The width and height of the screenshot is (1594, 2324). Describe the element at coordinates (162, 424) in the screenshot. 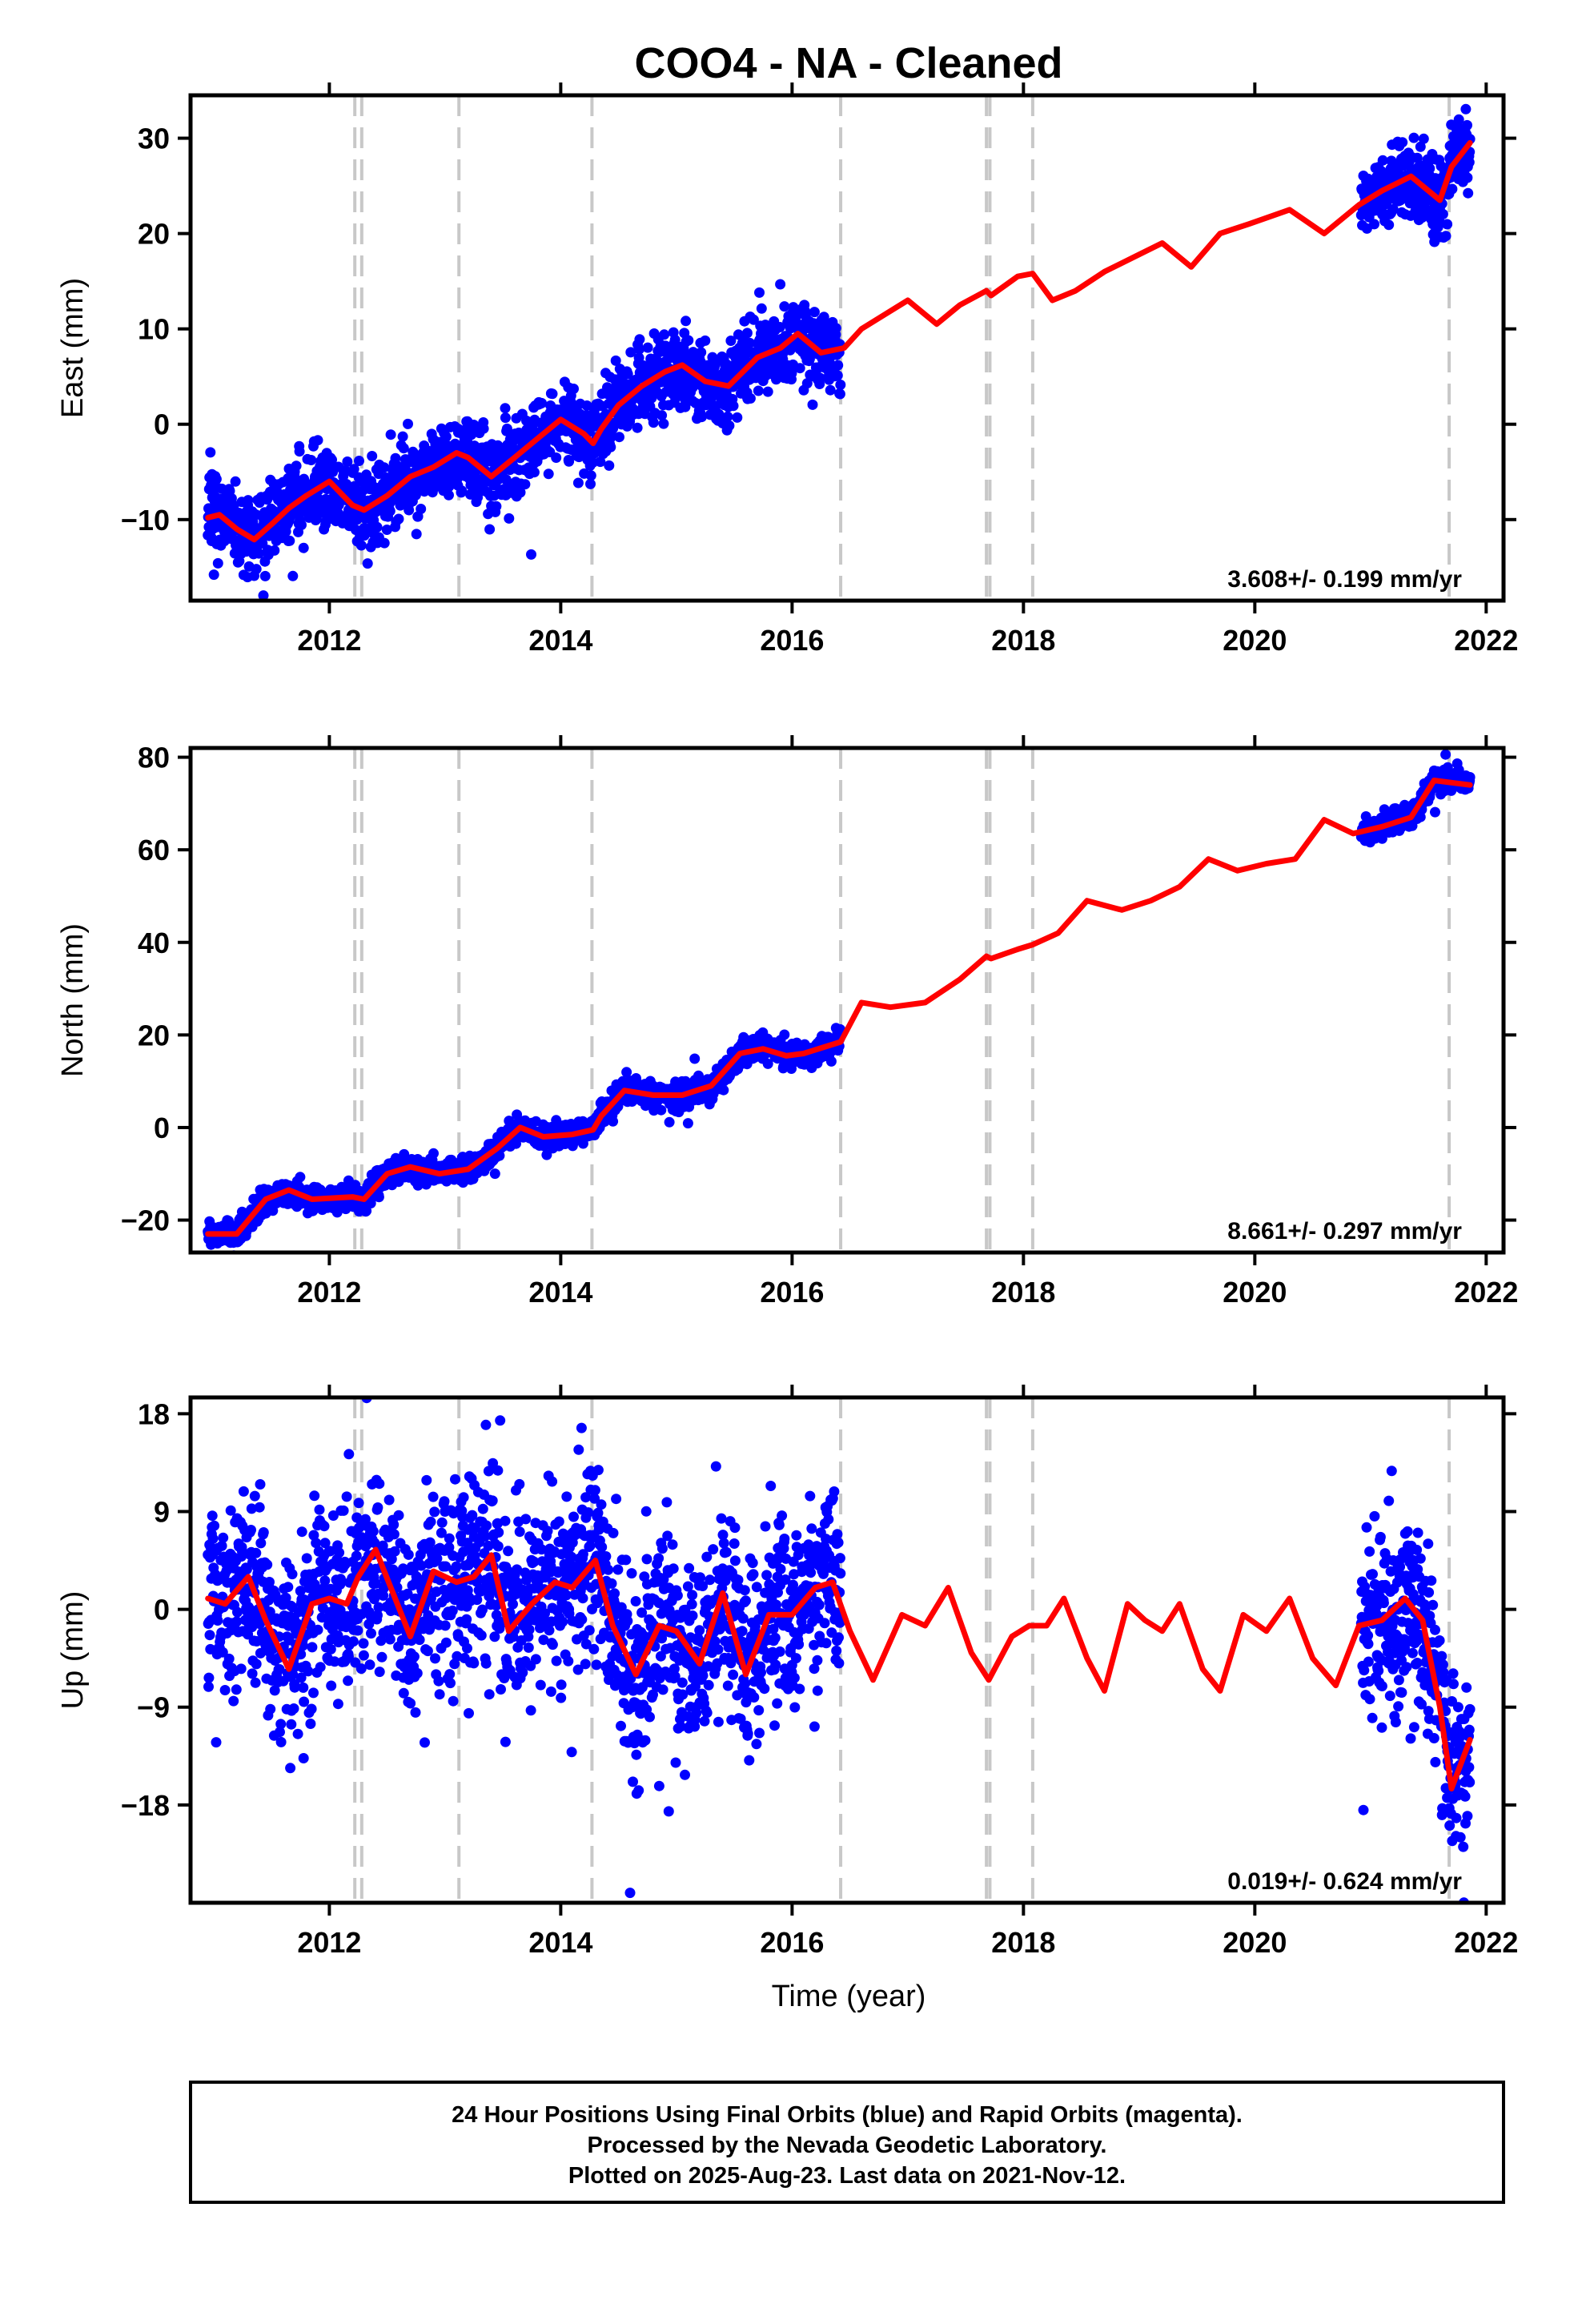

I see `y-tick-label: 0` at that location.